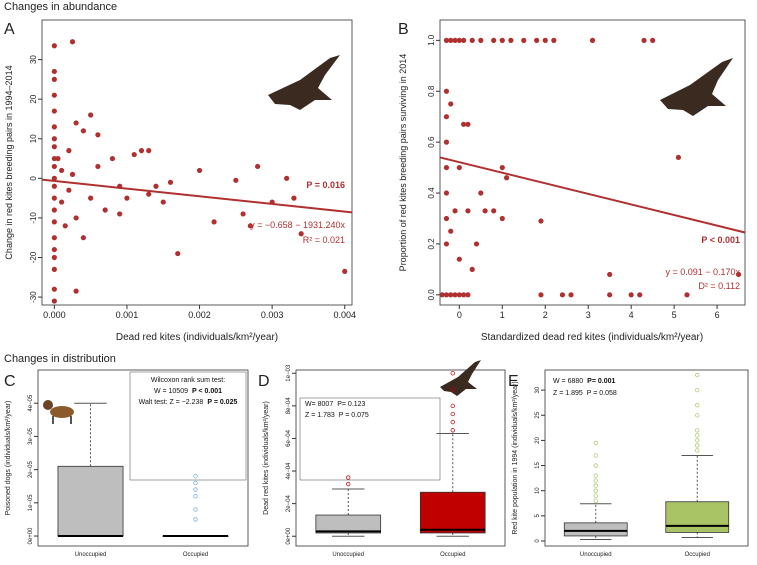 This screenshot has width=757, height=565. I want to click on panel-letter: C, so click(10, 381).